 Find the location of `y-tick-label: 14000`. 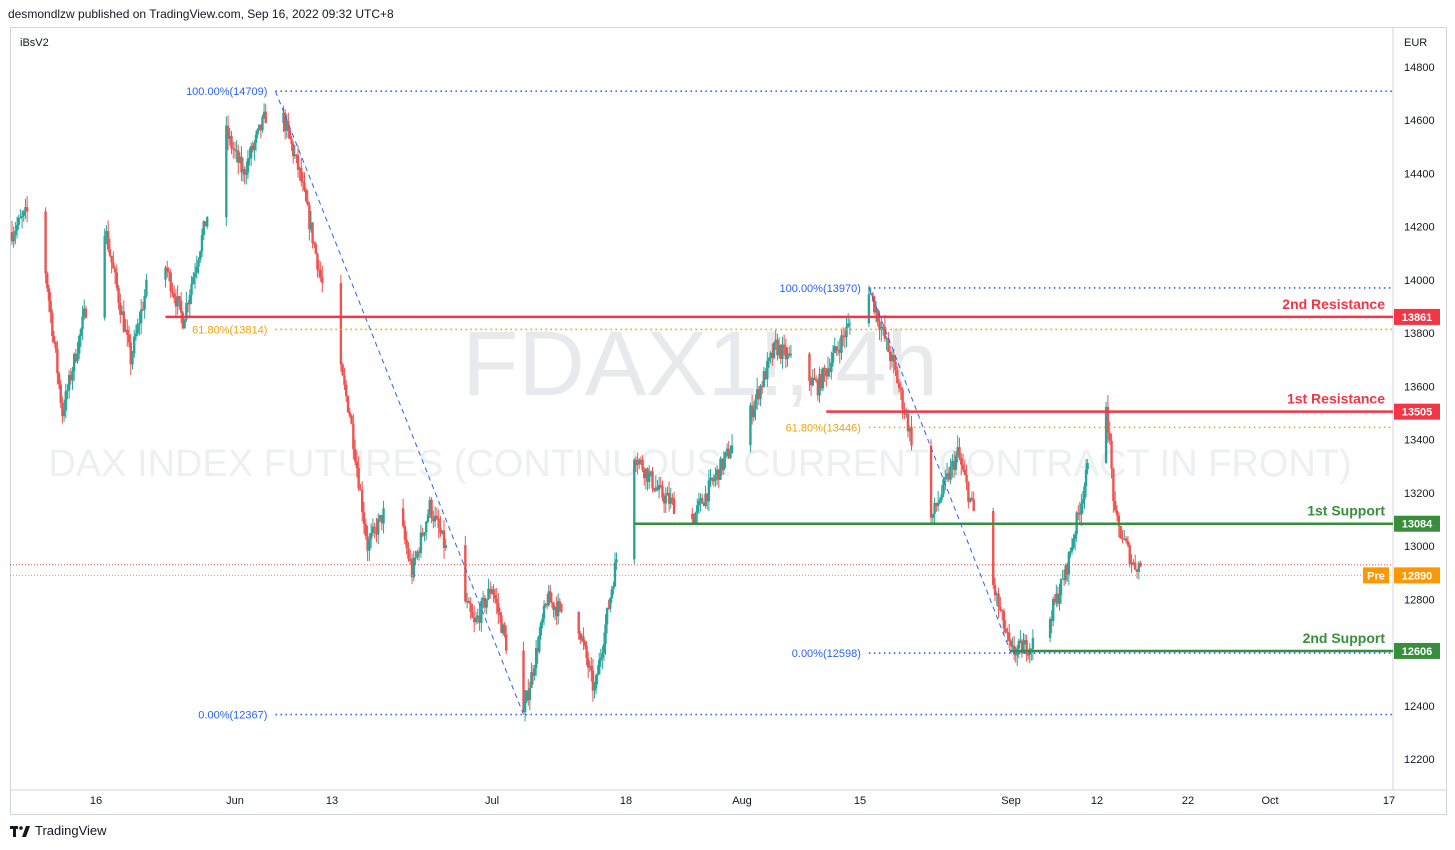

y-tick-label: 14000 is located at coordinates (1419, 281).